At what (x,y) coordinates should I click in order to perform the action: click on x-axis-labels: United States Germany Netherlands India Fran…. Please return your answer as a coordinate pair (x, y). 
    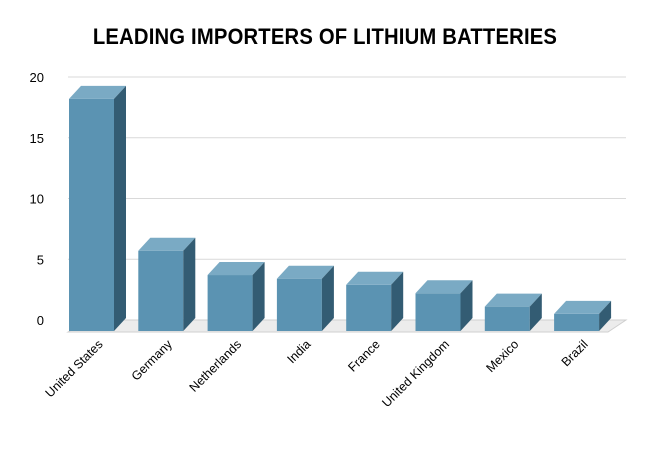
    Looking at the image, I should click on (317, 373).